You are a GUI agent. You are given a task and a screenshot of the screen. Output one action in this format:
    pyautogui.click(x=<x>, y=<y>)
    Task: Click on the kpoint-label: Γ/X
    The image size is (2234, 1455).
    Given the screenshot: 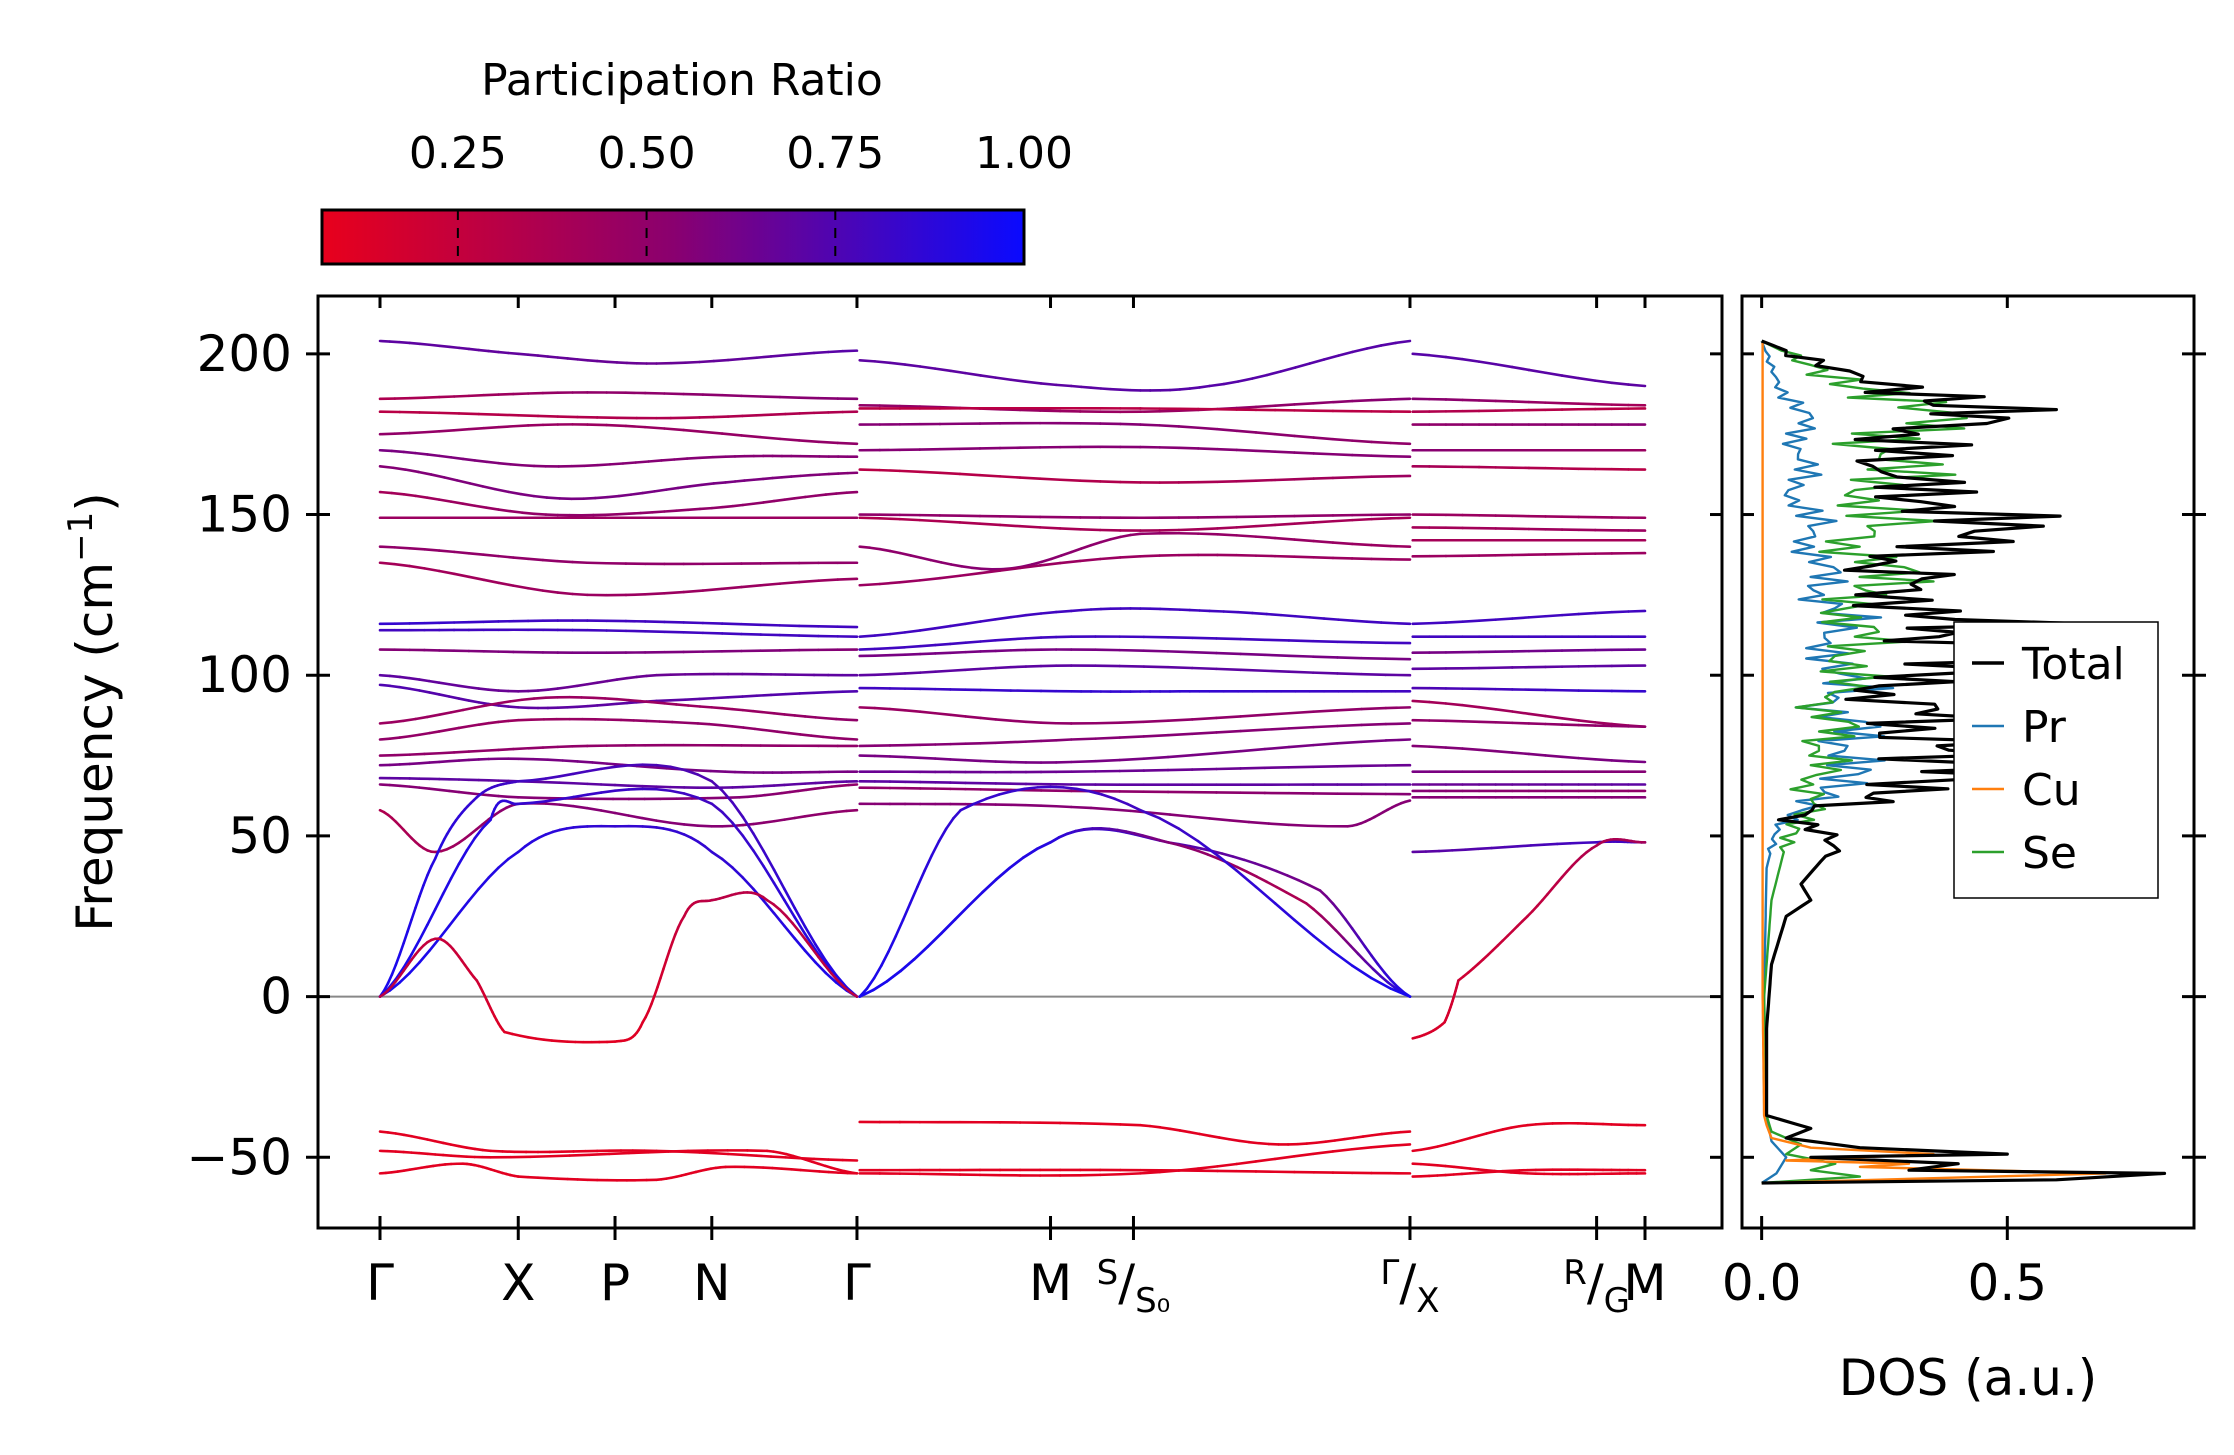 What is the action you would take?
    pyautogui.click(x=1409, y=1287)
    